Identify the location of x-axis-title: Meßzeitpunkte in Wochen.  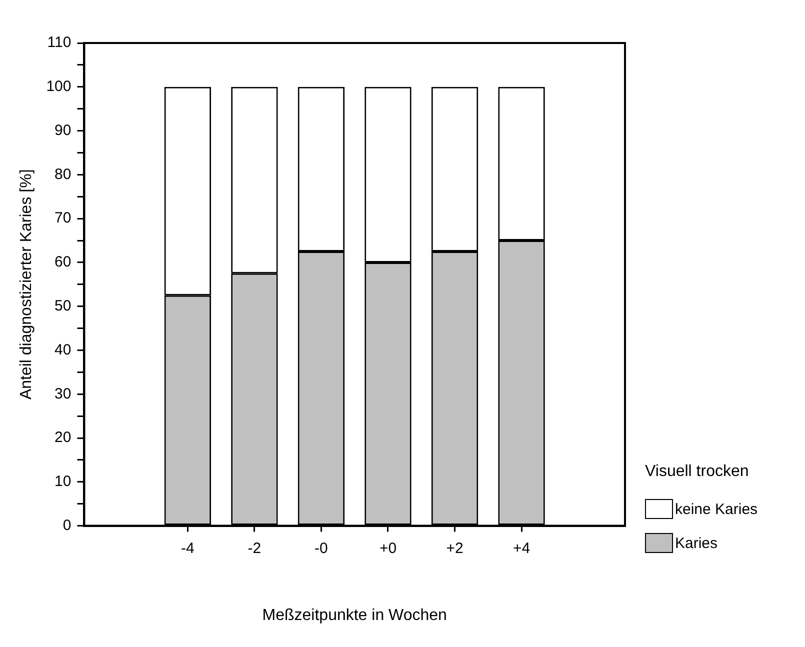
(354, 615).